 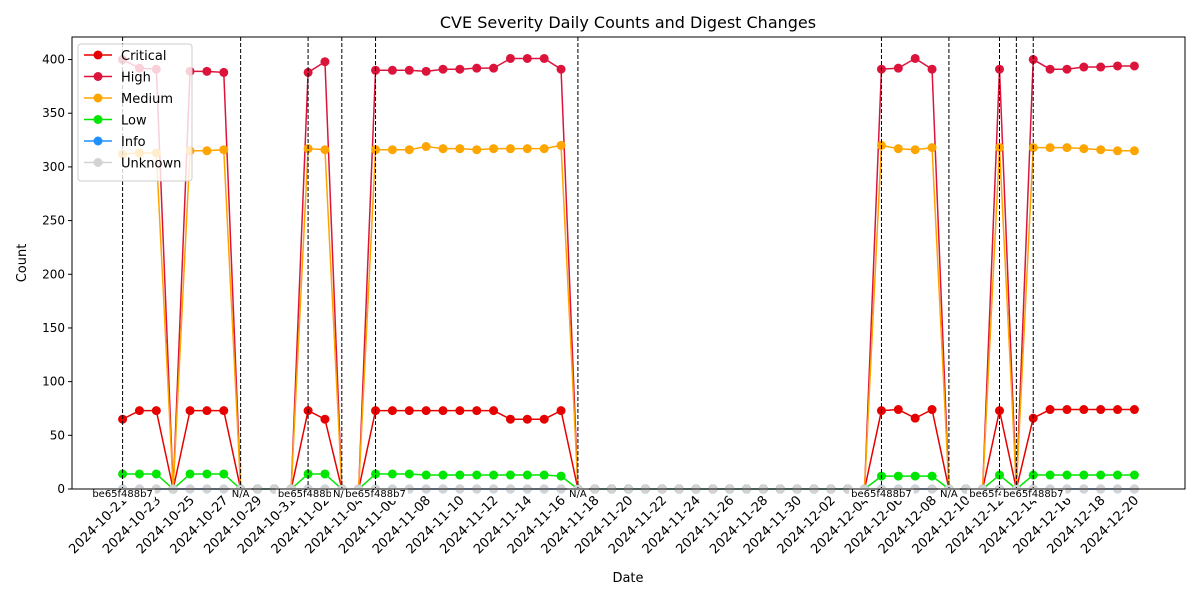 What do you see at coordinates (61, 489) in the screenshot?
I see `y-tick-label: 0` at bounding box center [61, 489].